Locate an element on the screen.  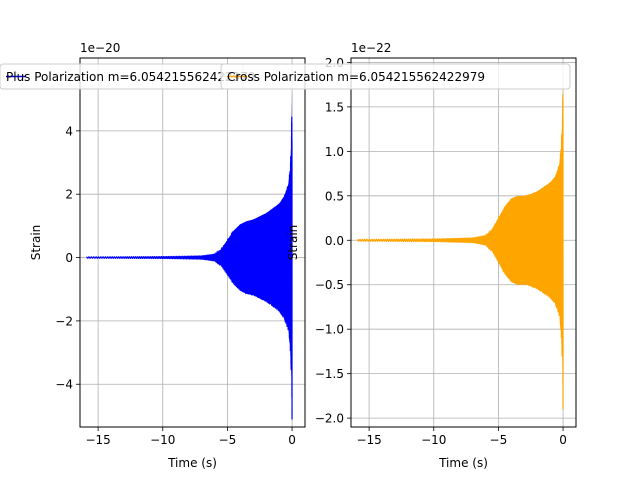
y-ticks: −2.0−1.5−1.0−0.50.00.51.01.52.0 is located at coordinates (333, 241).